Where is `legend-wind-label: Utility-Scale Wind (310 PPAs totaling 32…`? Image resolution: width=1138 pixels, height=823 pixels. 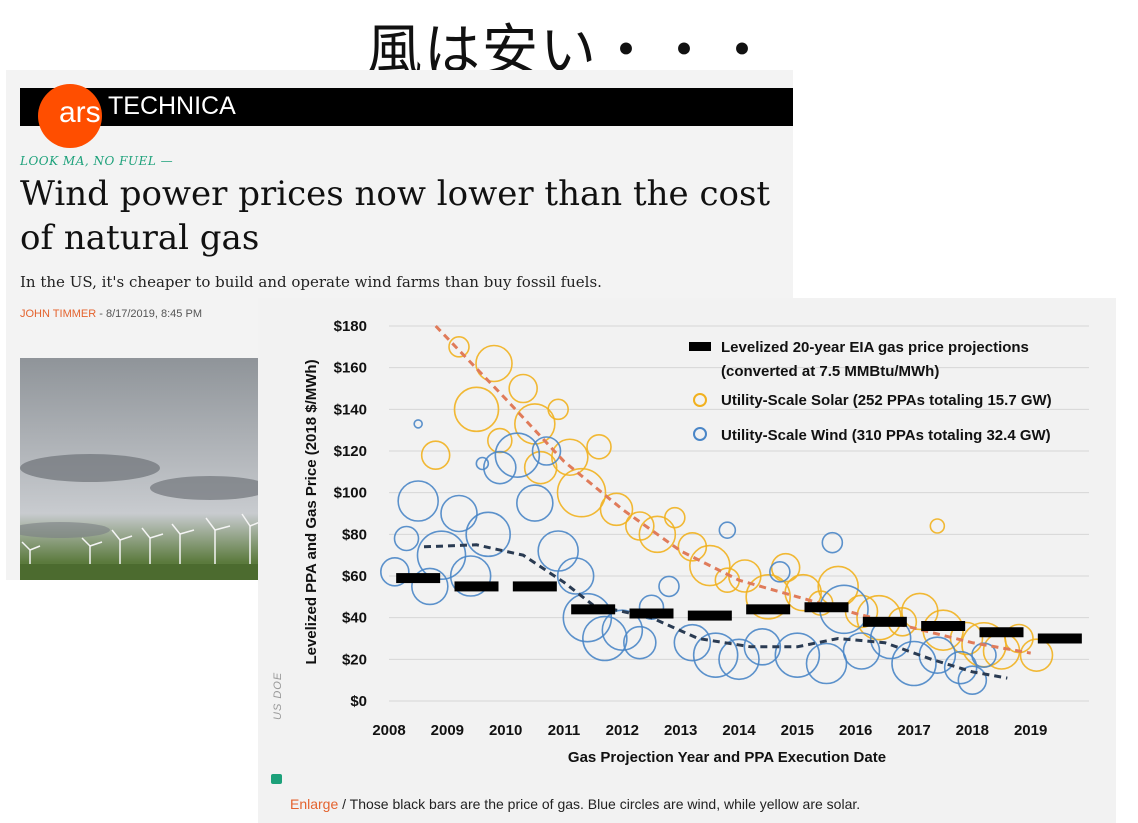
legend-wind-label: Utility-Scale Wind (310 PPAs totaling 32… is located at coordinates (886, 435).